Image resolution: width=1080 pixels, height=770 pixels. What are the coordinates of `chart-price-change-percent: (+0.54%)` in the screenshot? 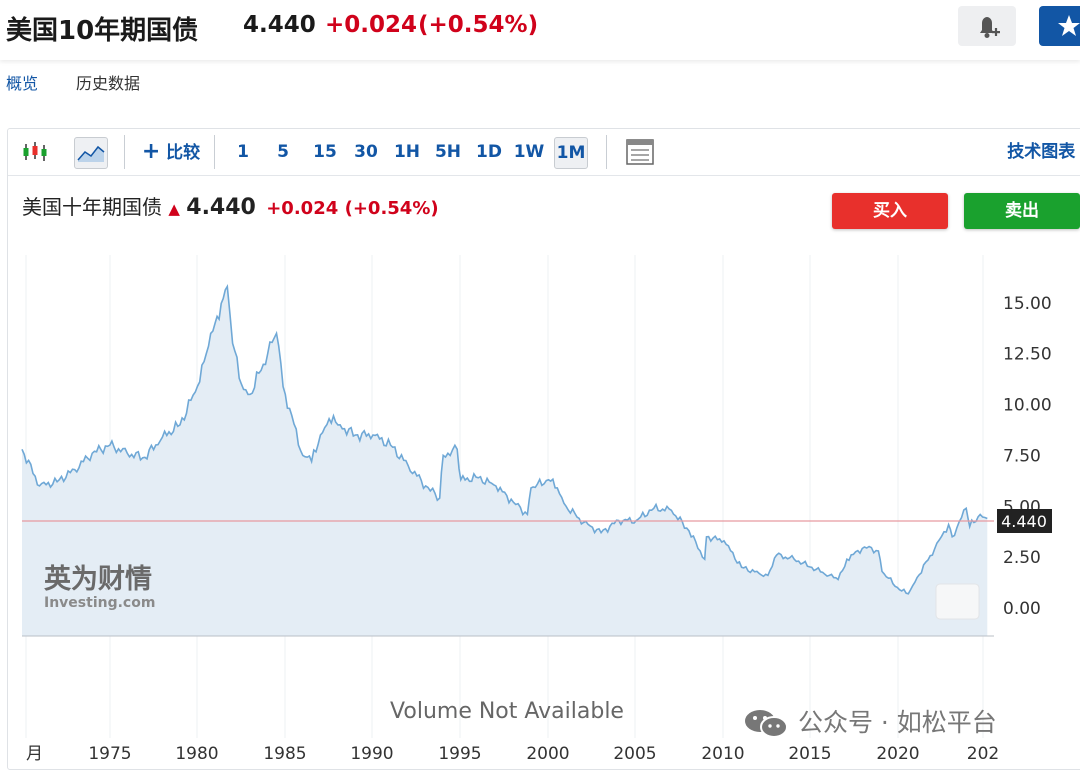 It's located at (391, 208).